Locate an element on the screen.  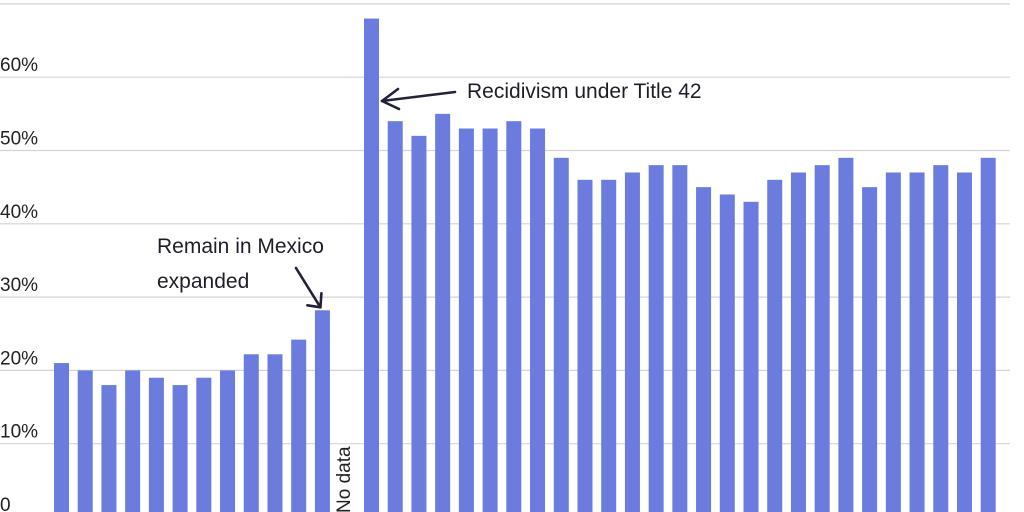
arrowhead-remain-in-mexico is located at coordinates (314, 300).